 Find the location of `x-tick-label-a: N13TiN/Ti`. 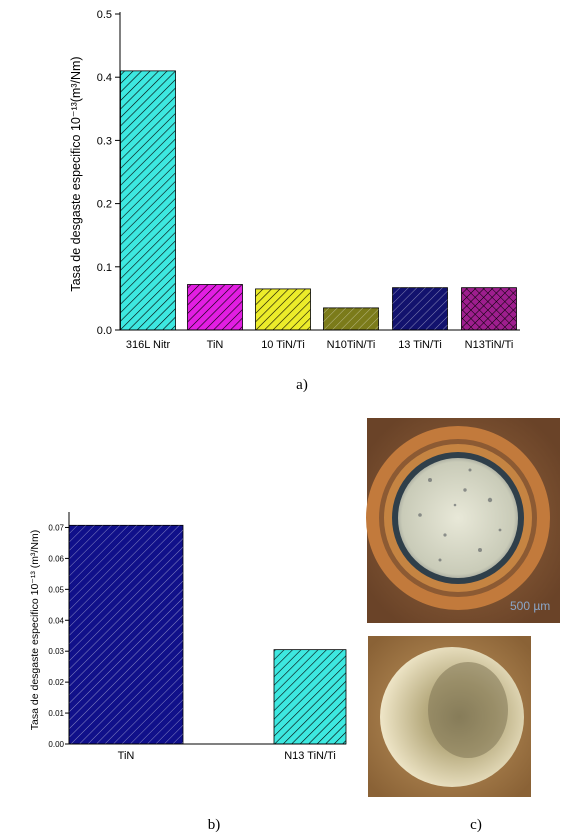

x-tick-label-a: N13TiN/Ti is located at coordinates (489, 345).